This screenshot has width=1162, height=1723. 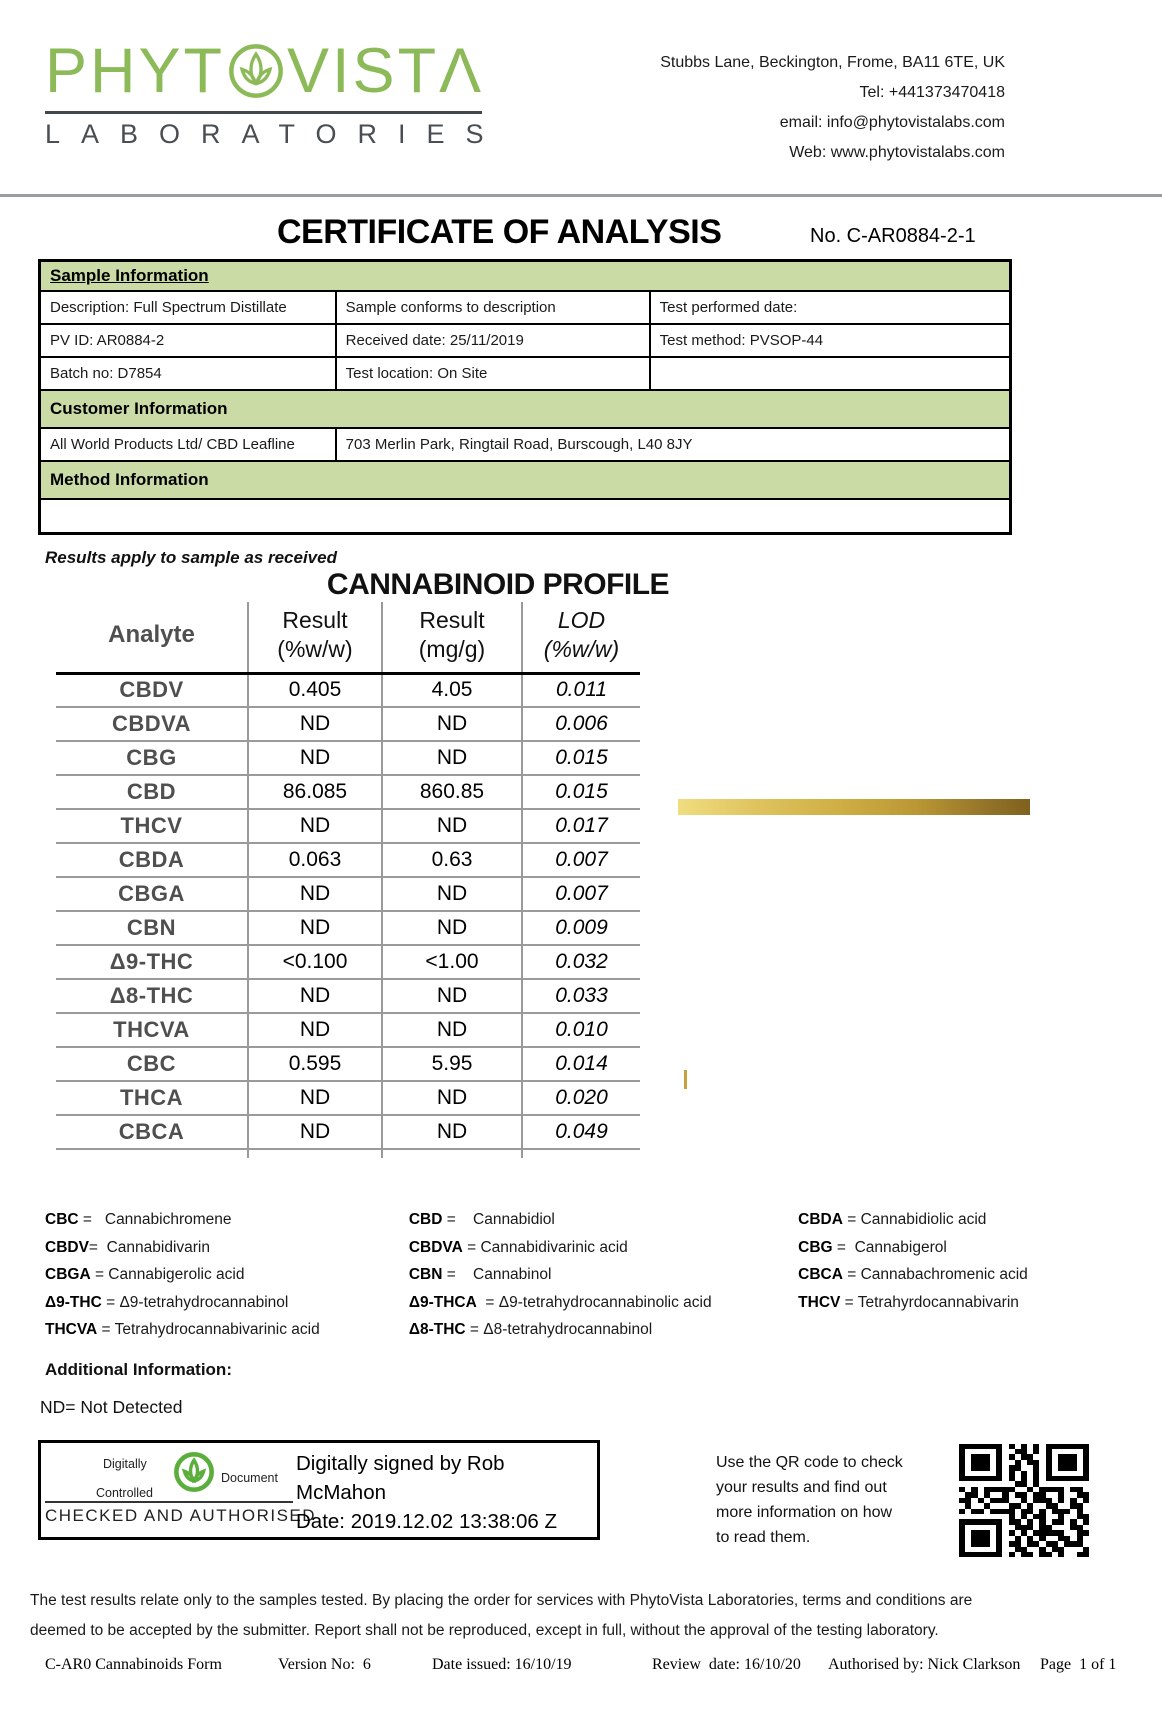 I want to click on legend-name: = Cannabinol, so click(x=497, y=1274).